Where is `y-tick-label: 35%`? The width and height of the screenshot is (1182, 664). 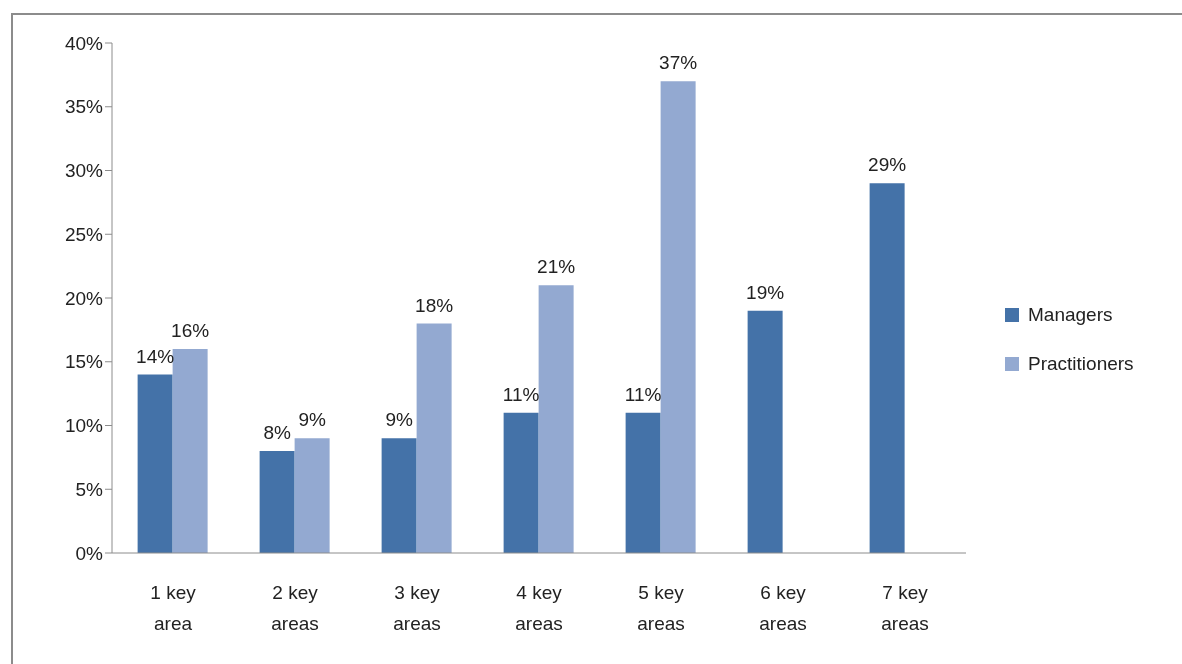 y-tick-label: 35% is located at coordinates (84, 107).